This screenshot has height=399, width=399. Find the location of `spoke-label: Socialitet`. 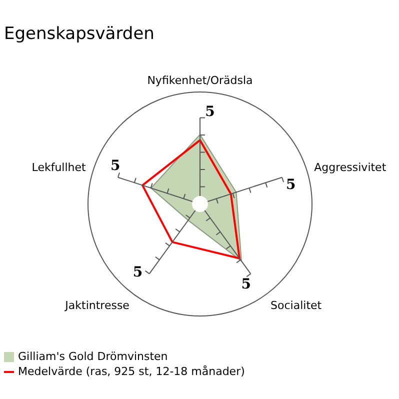

spoke-label: Socialitet is located at coordinates (296, 305).